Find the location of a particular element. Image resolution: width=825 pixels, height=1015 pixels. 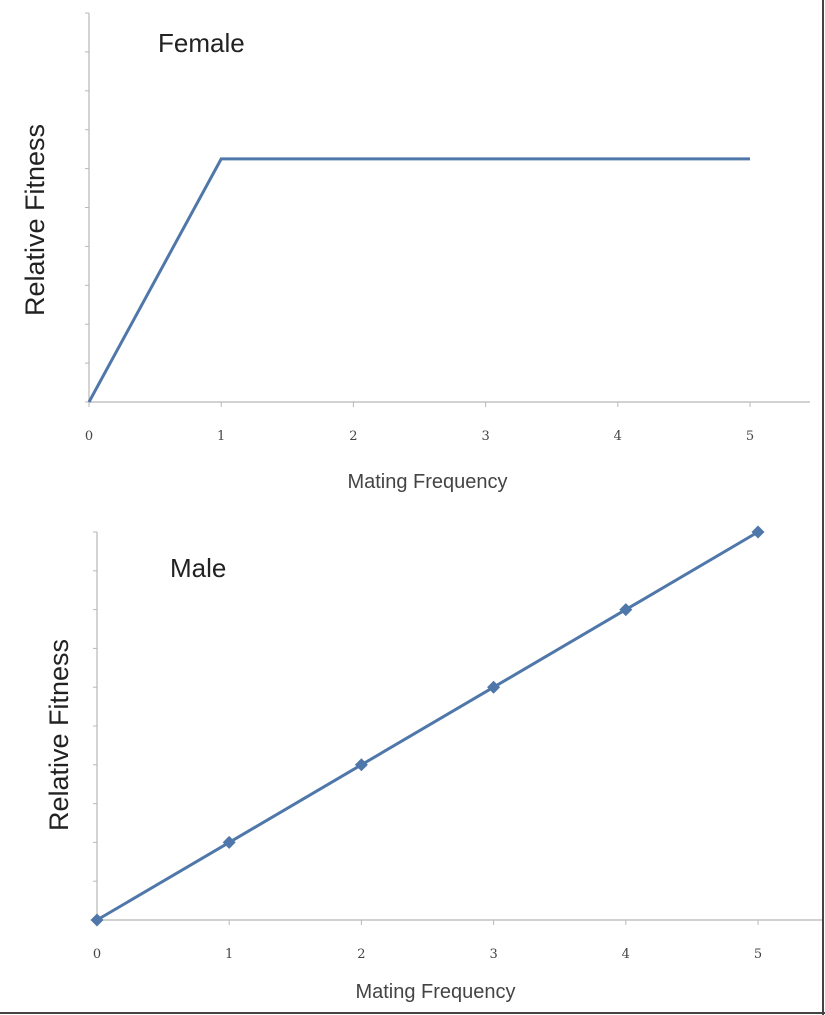

female-x-tick-label: 2 is located at coordinates (353, 436).